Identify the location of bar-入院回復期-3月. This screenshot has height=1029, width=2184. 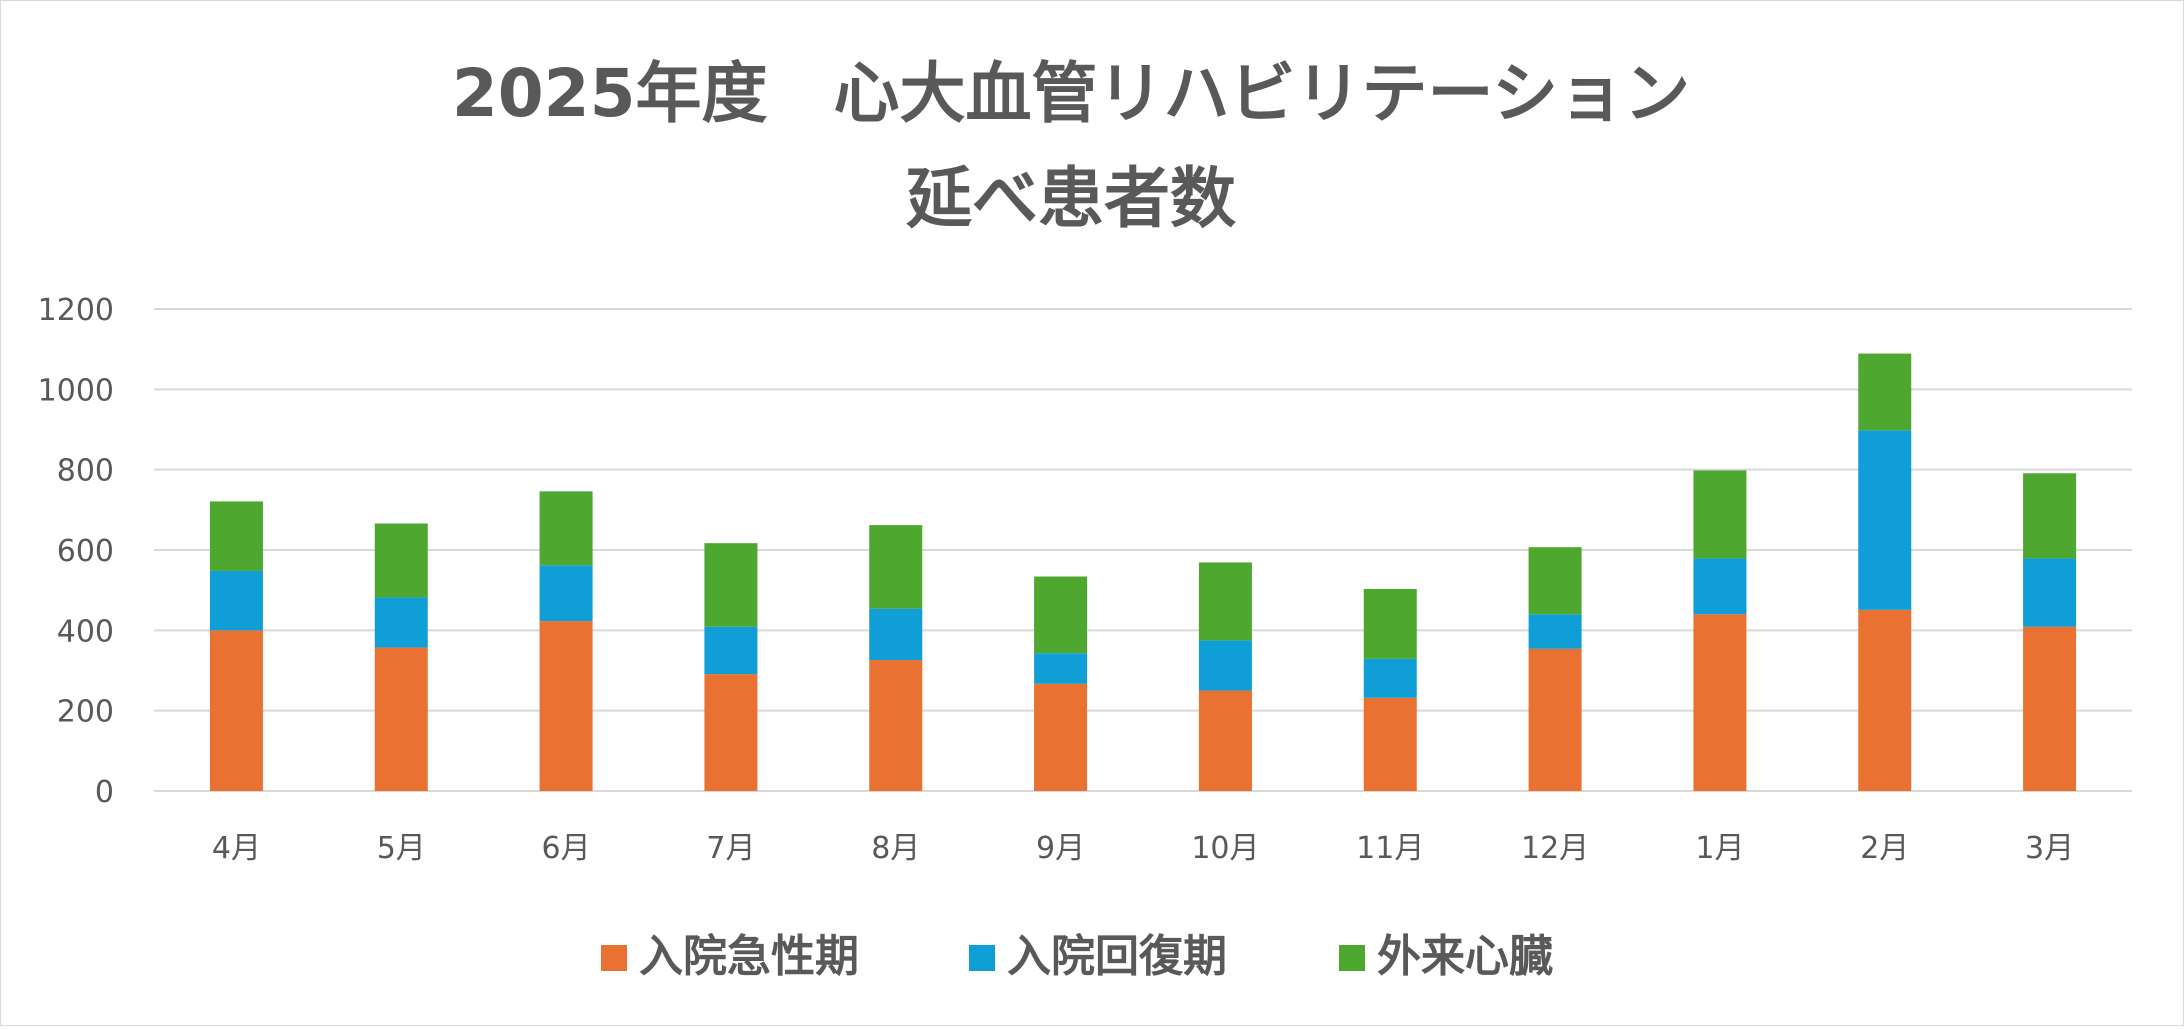
(2050, 592).